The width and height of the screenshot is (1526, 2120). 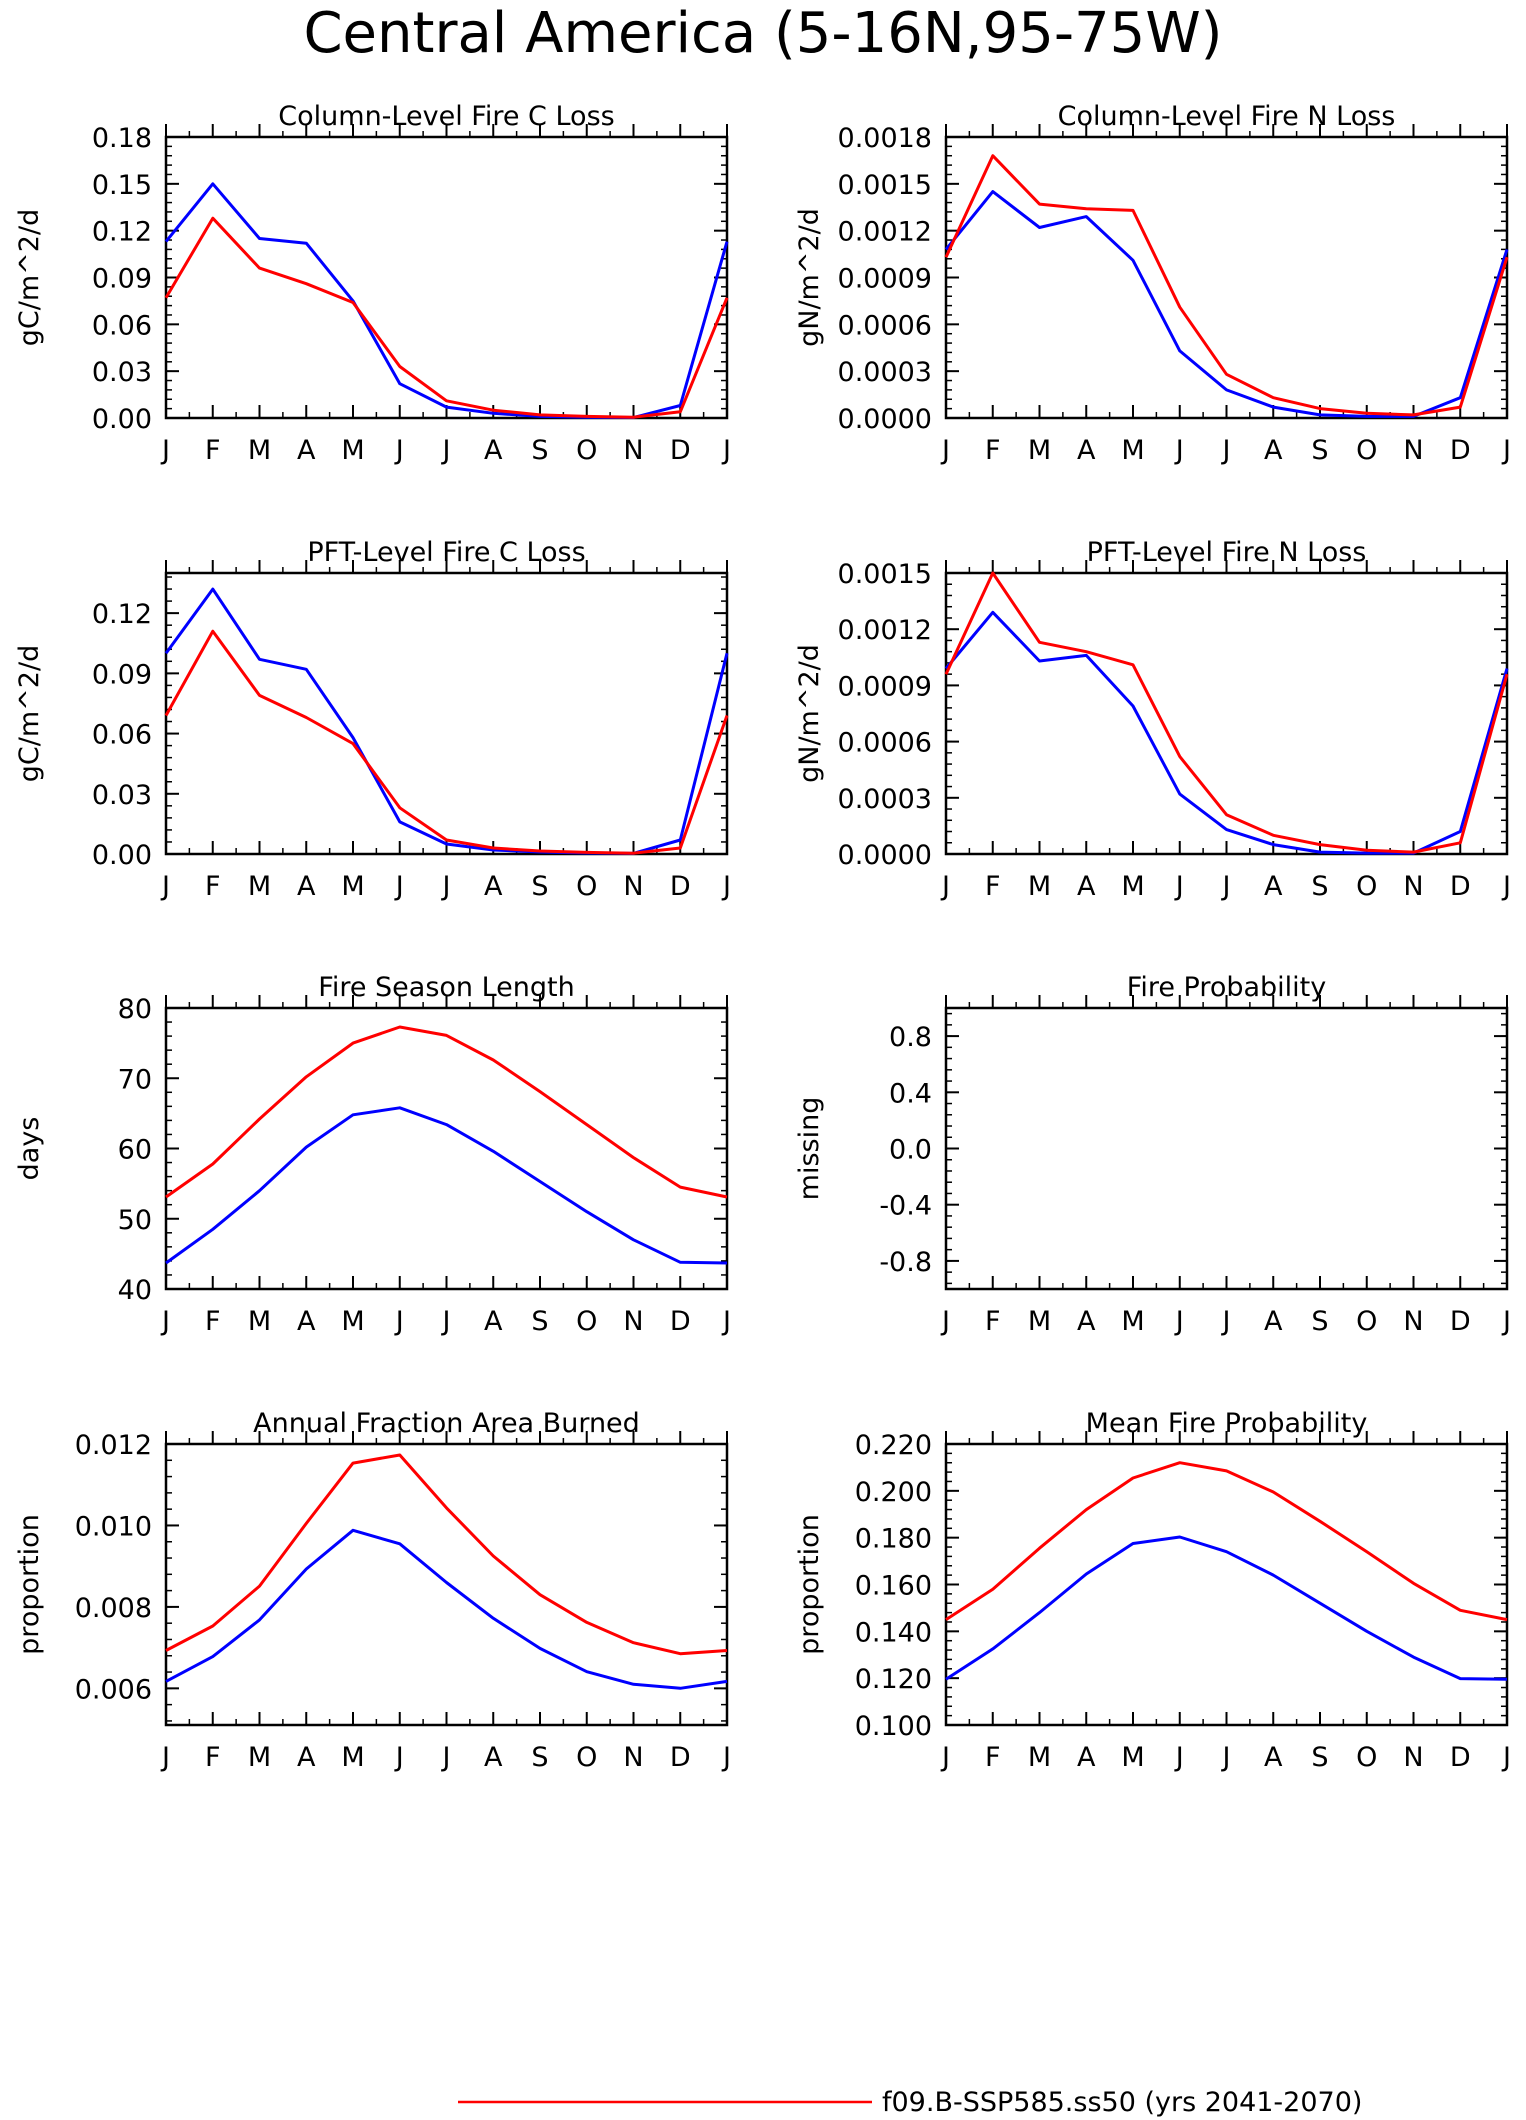 I want to click on chart-title: PFT-Level Fire C Loss, so click(x=446, y=552).